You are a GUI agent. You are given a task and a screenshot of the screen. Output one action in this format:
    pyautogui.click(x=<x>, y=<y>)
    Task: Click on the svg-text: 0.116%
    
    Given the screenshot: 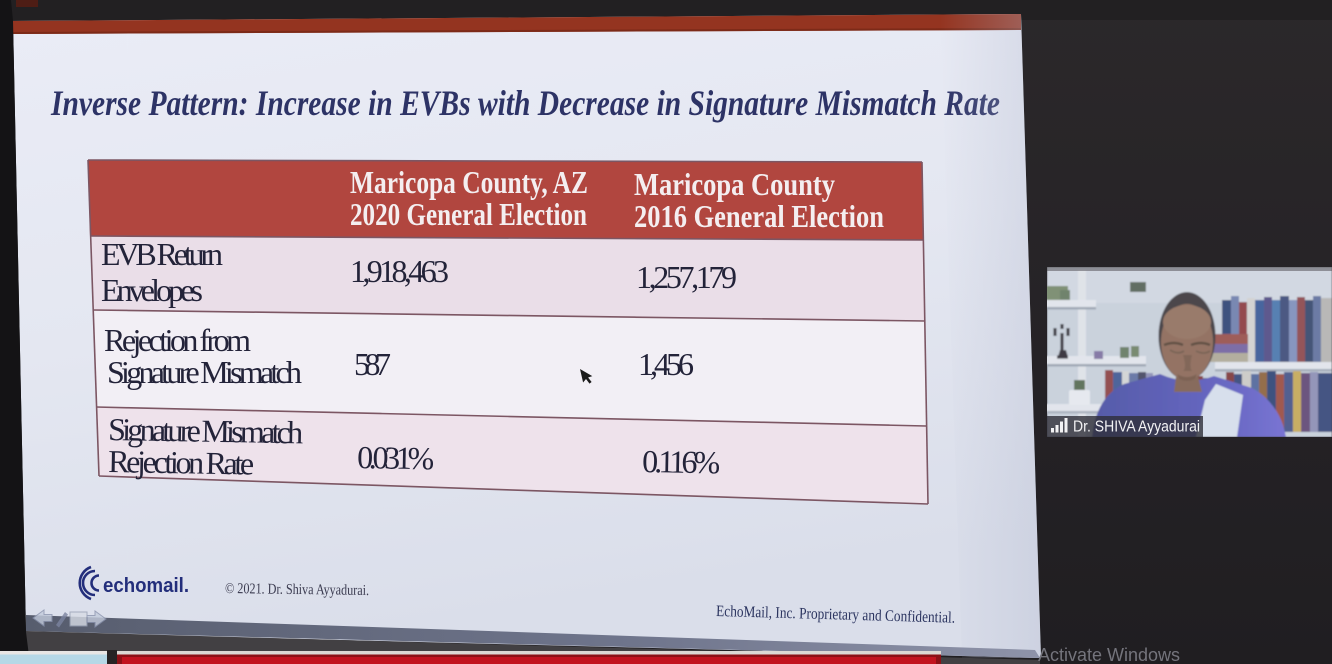 What is the action you would take?
    pyautogui.click(x=681, y=461)
    